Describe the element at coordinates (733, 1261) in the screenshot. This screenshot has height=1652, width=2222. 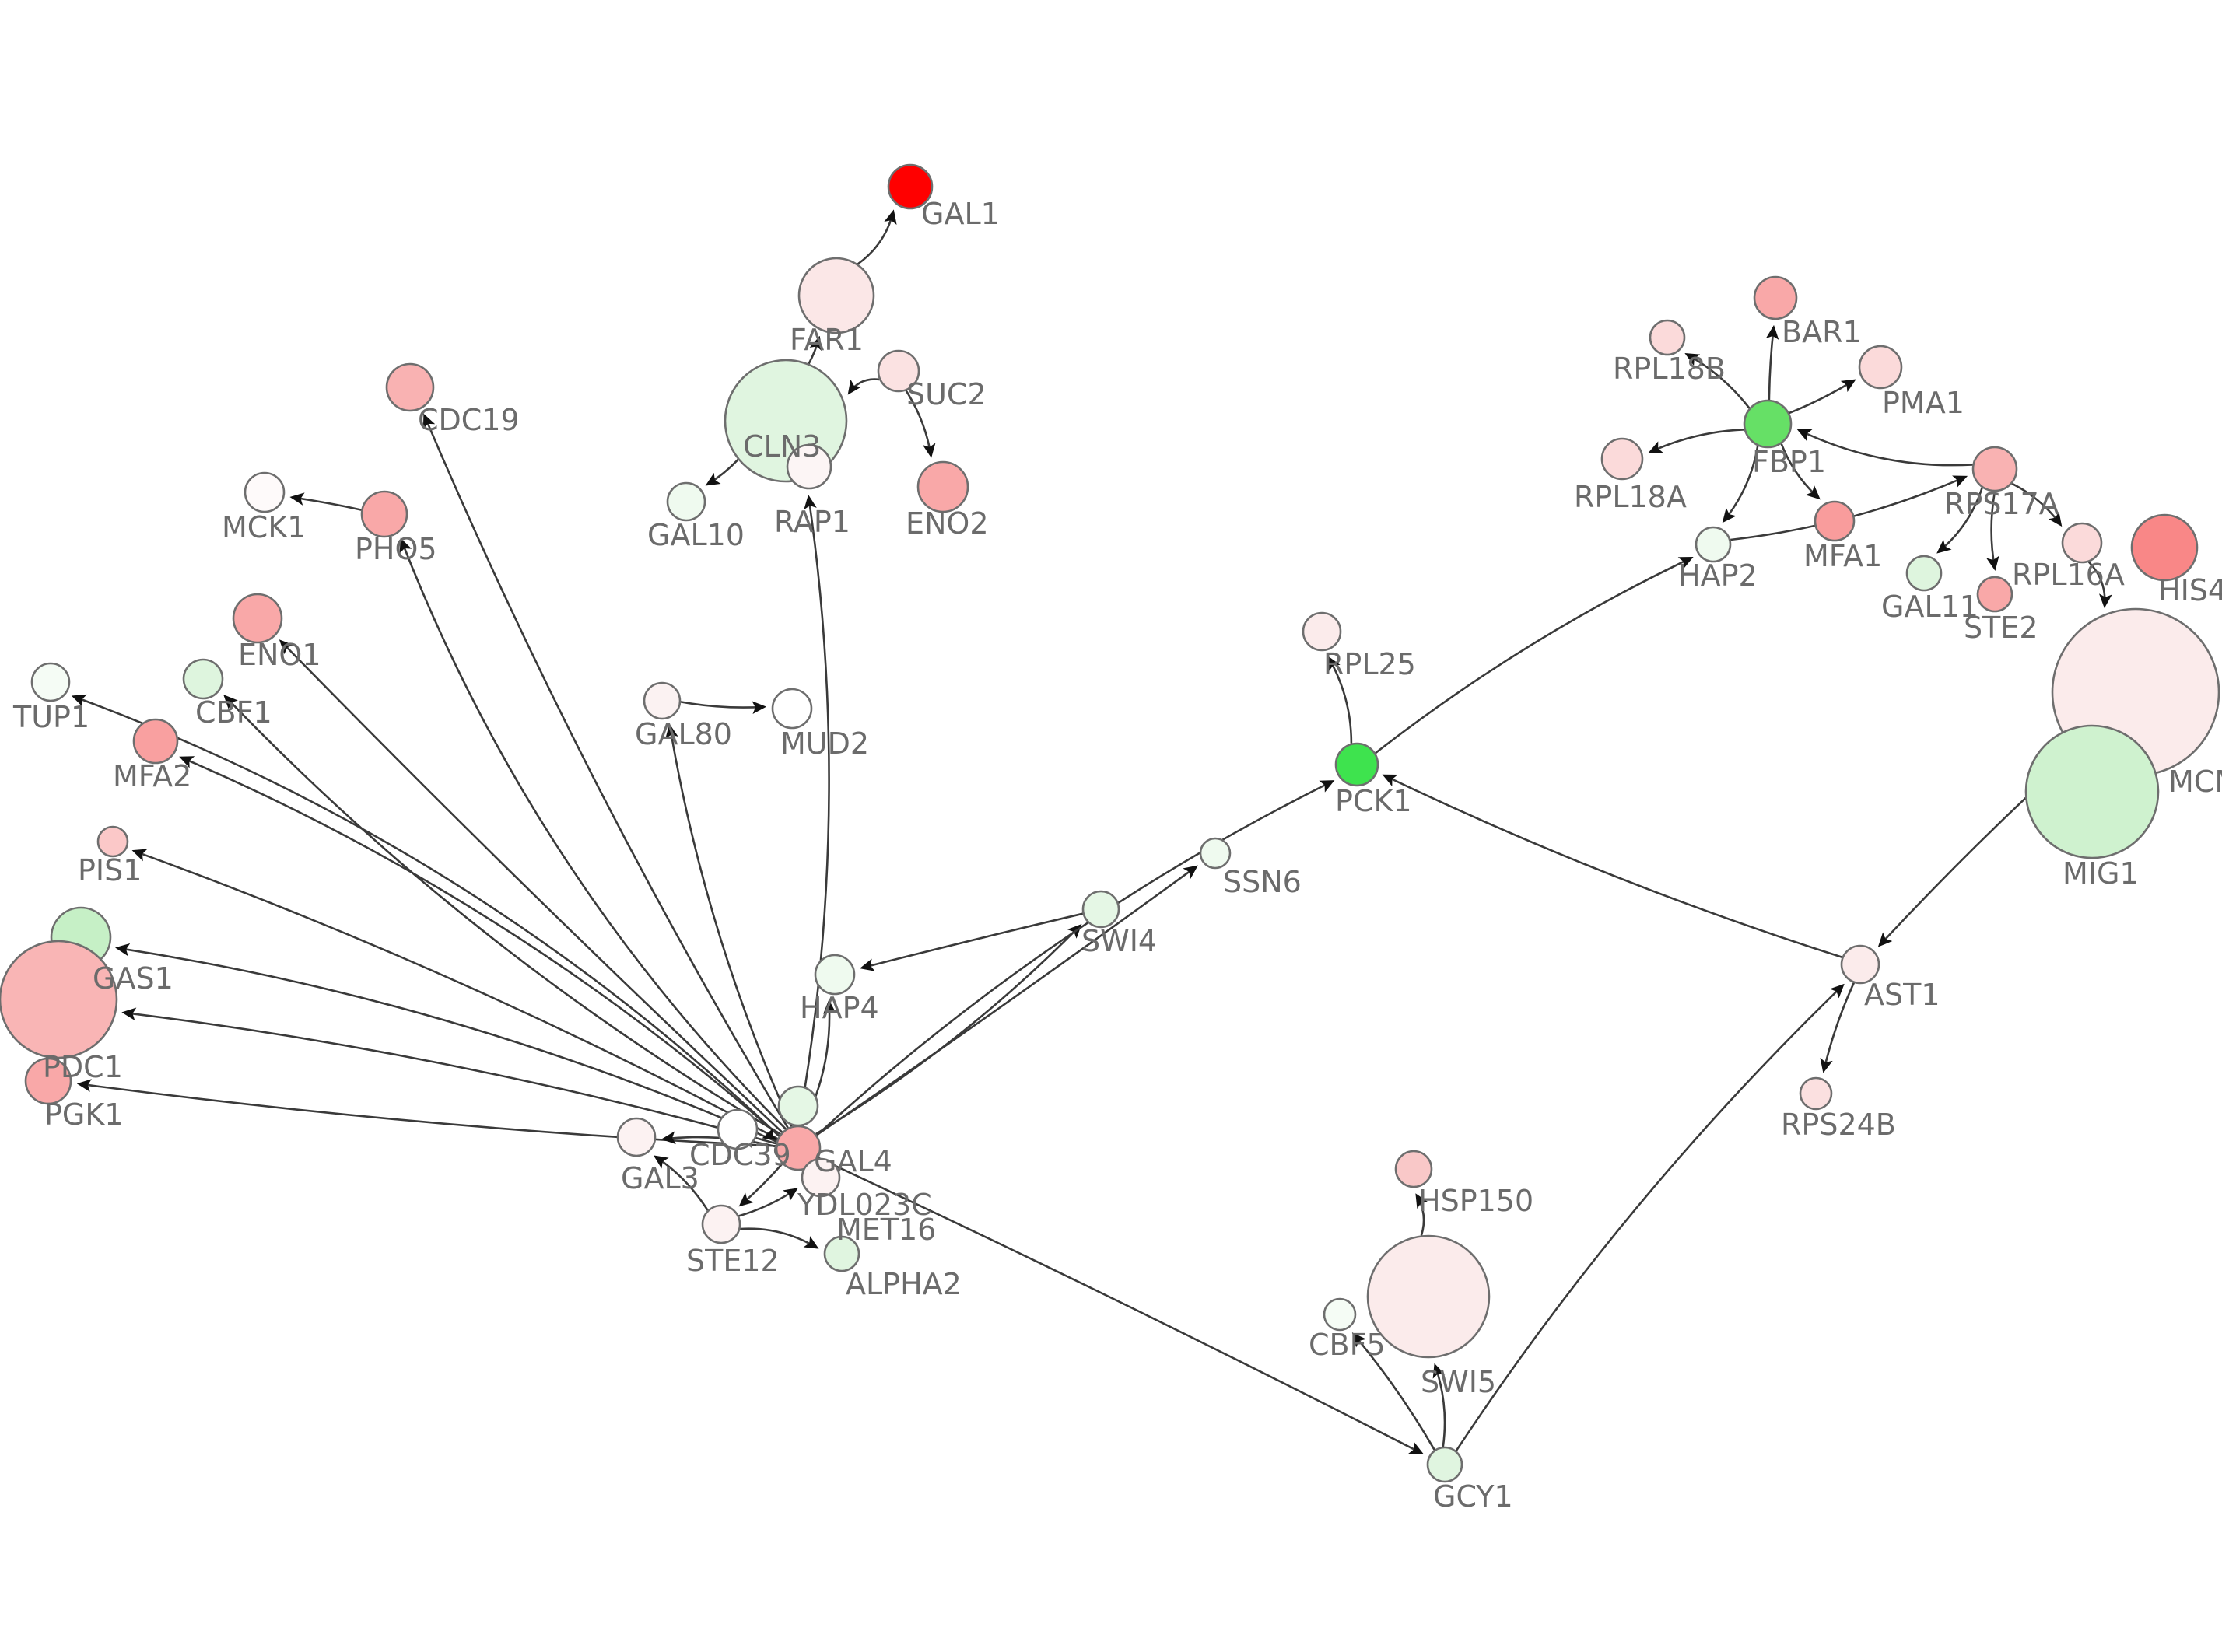
I see `node-label-ste12: STE12` at that location.